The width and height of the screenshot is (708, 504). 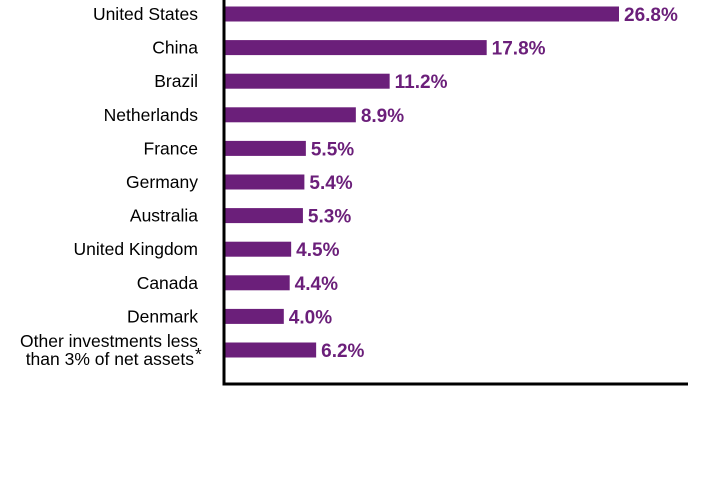 What do you see at coordinates (651, 15) in the screenshot?
I see `value-label-0: 26.8%` at bounding box center [651, 15].